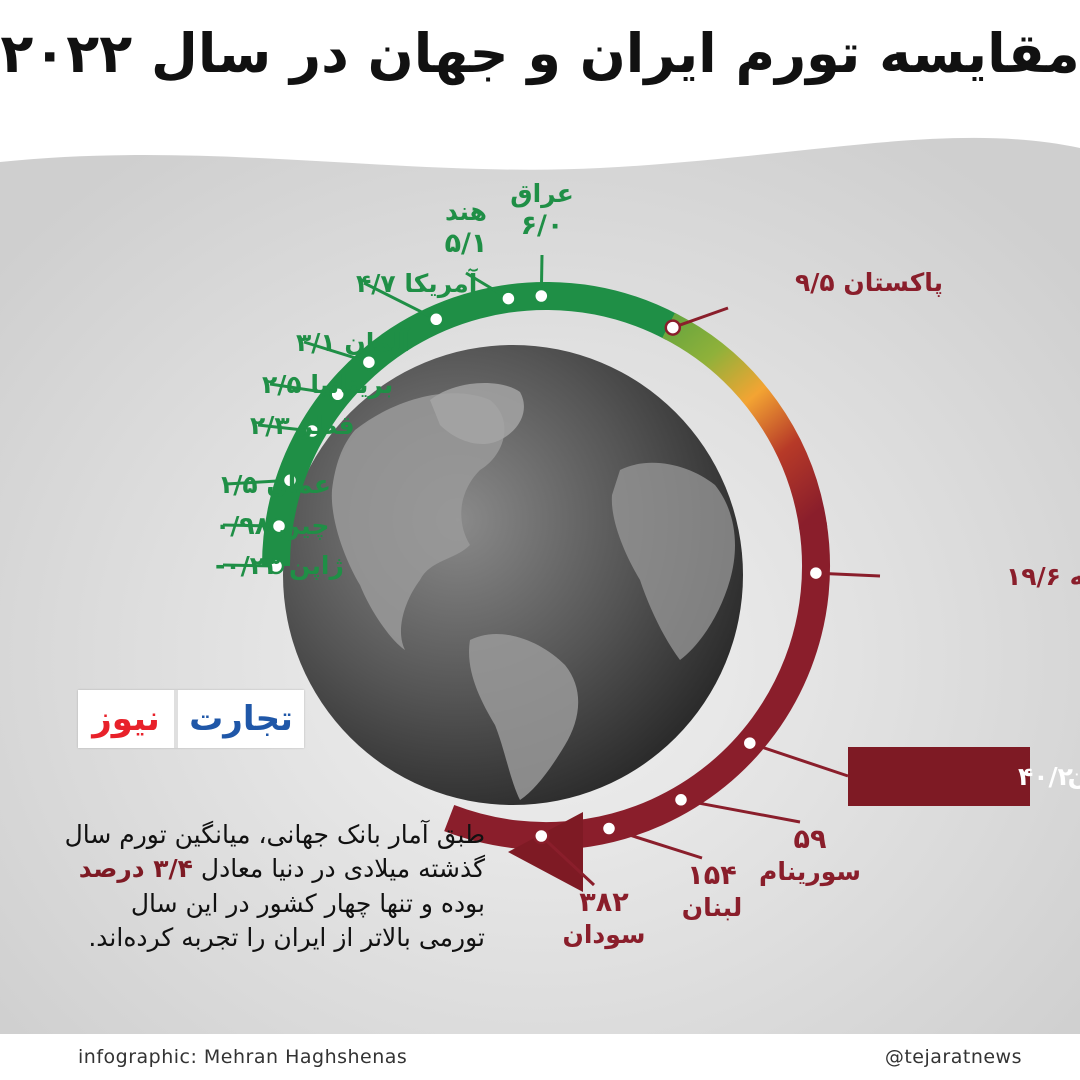 The width and height of the screenshot is (1080, 1080). Describe the element at coordinates (436, 319) in the screenshot. I see `point-7-marker` at that location.